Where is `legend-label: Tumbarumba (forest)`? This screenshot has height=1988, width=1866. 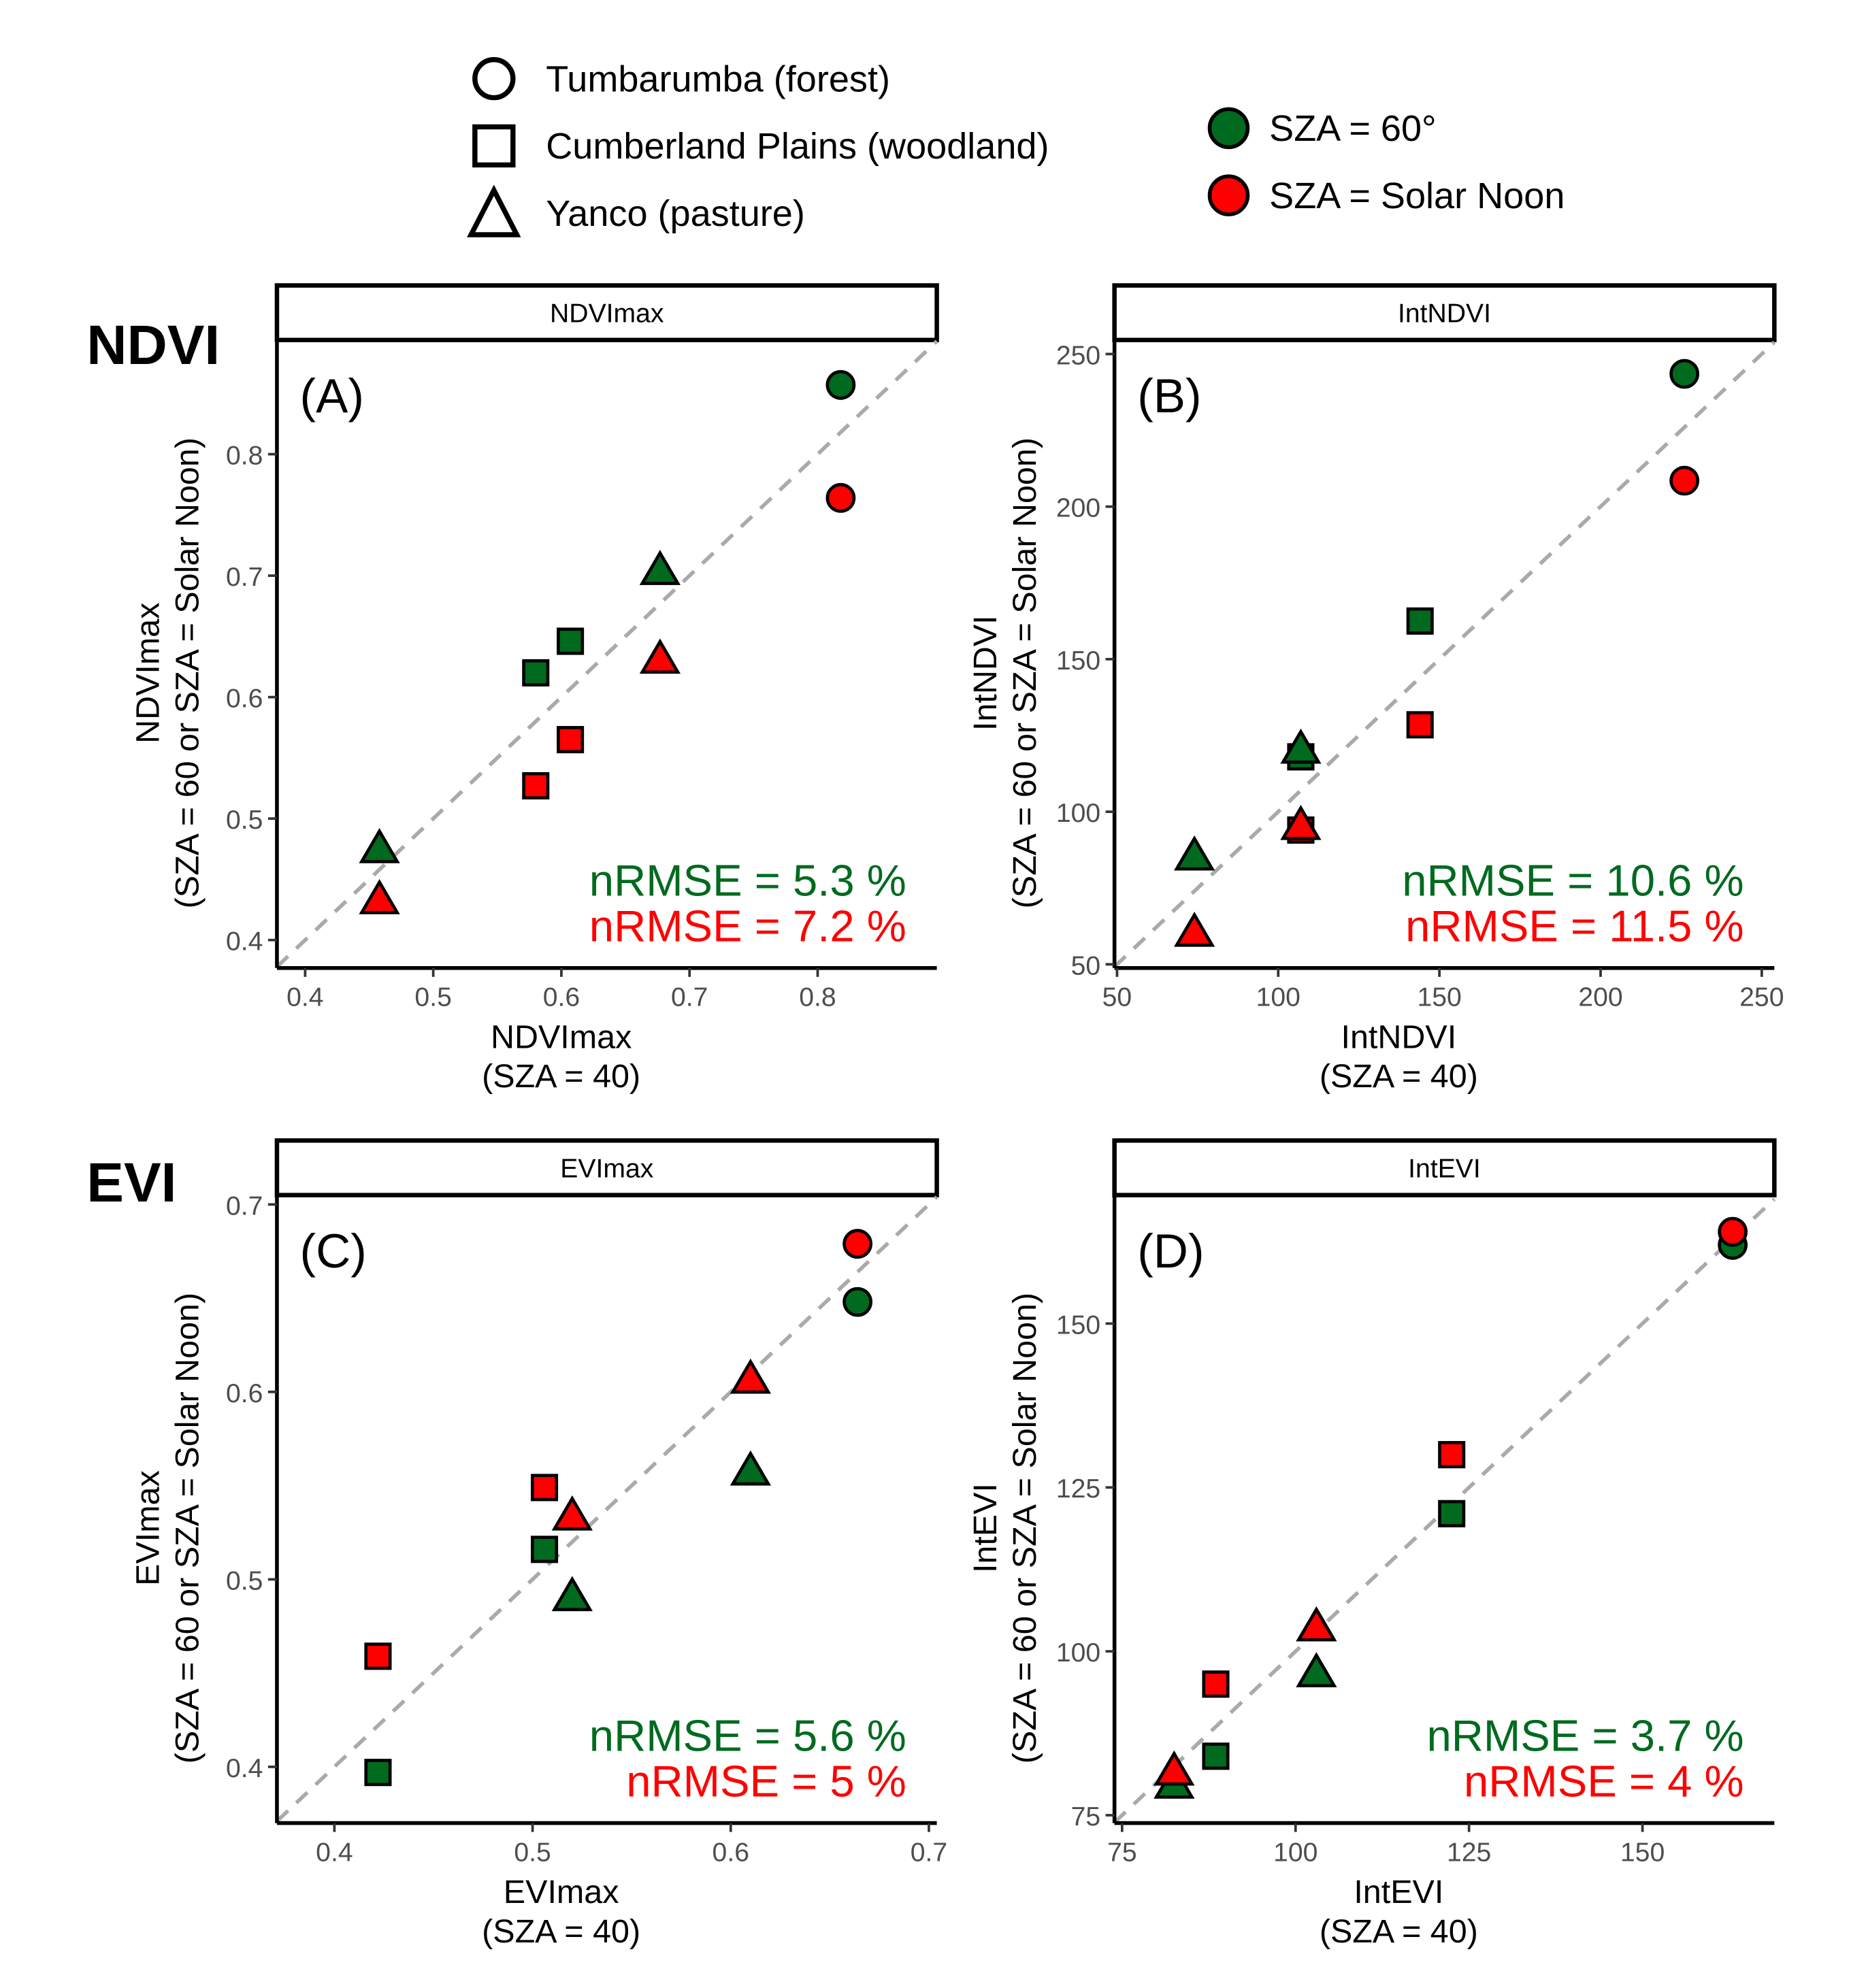 legend-label: Tumbarumba (forest) is located at coordinates (718, 79).